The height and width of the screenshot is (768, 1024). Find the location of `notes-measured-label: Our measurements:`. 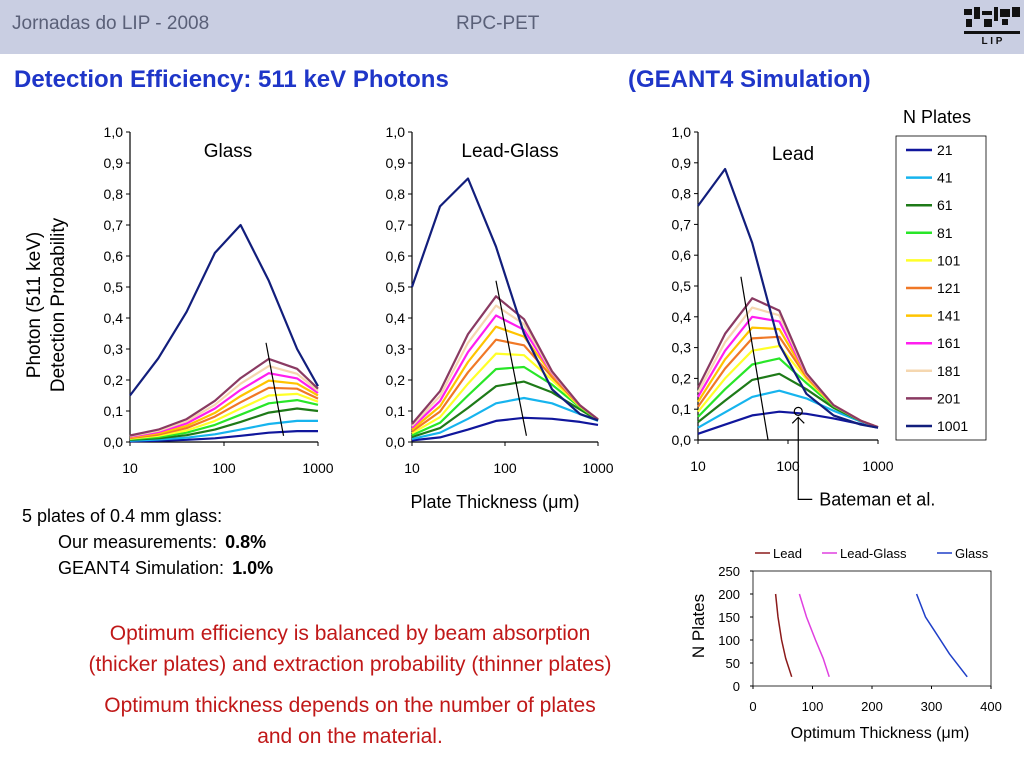

notes-measured-label: Our measurements: is located at coordinates (138, 542).